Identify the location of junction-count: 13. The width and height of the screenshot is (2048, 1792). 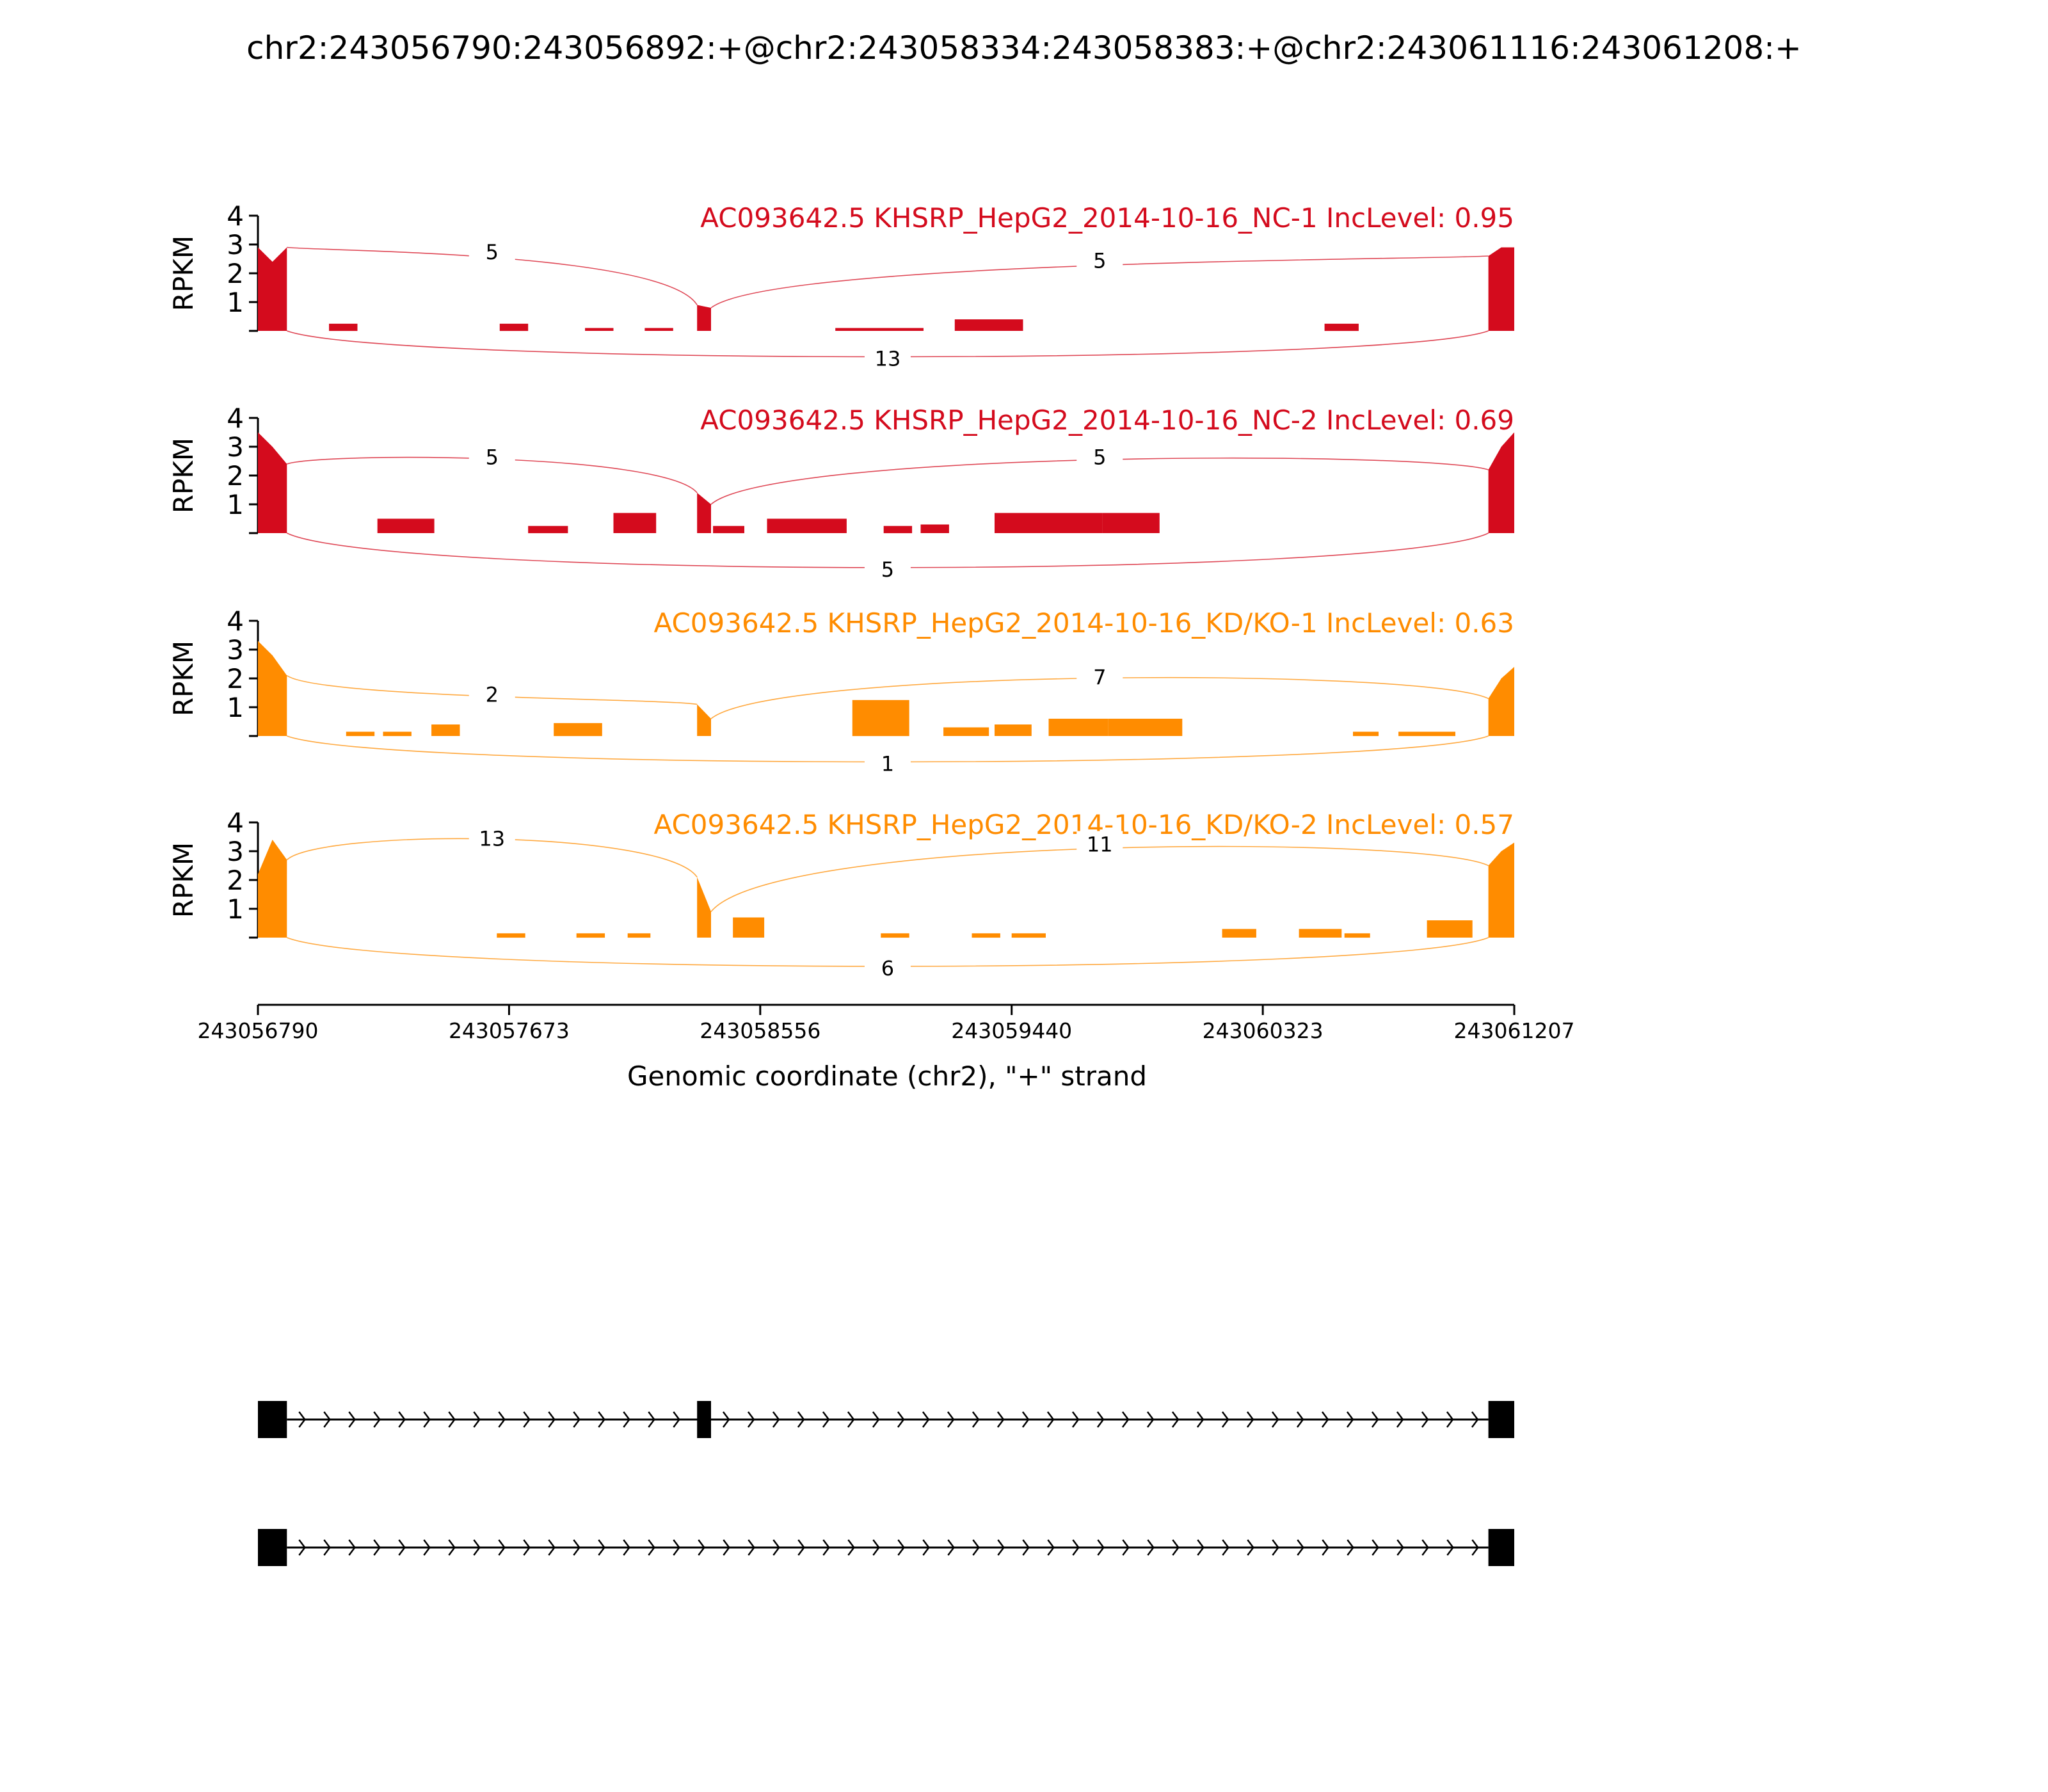
(888, 359).